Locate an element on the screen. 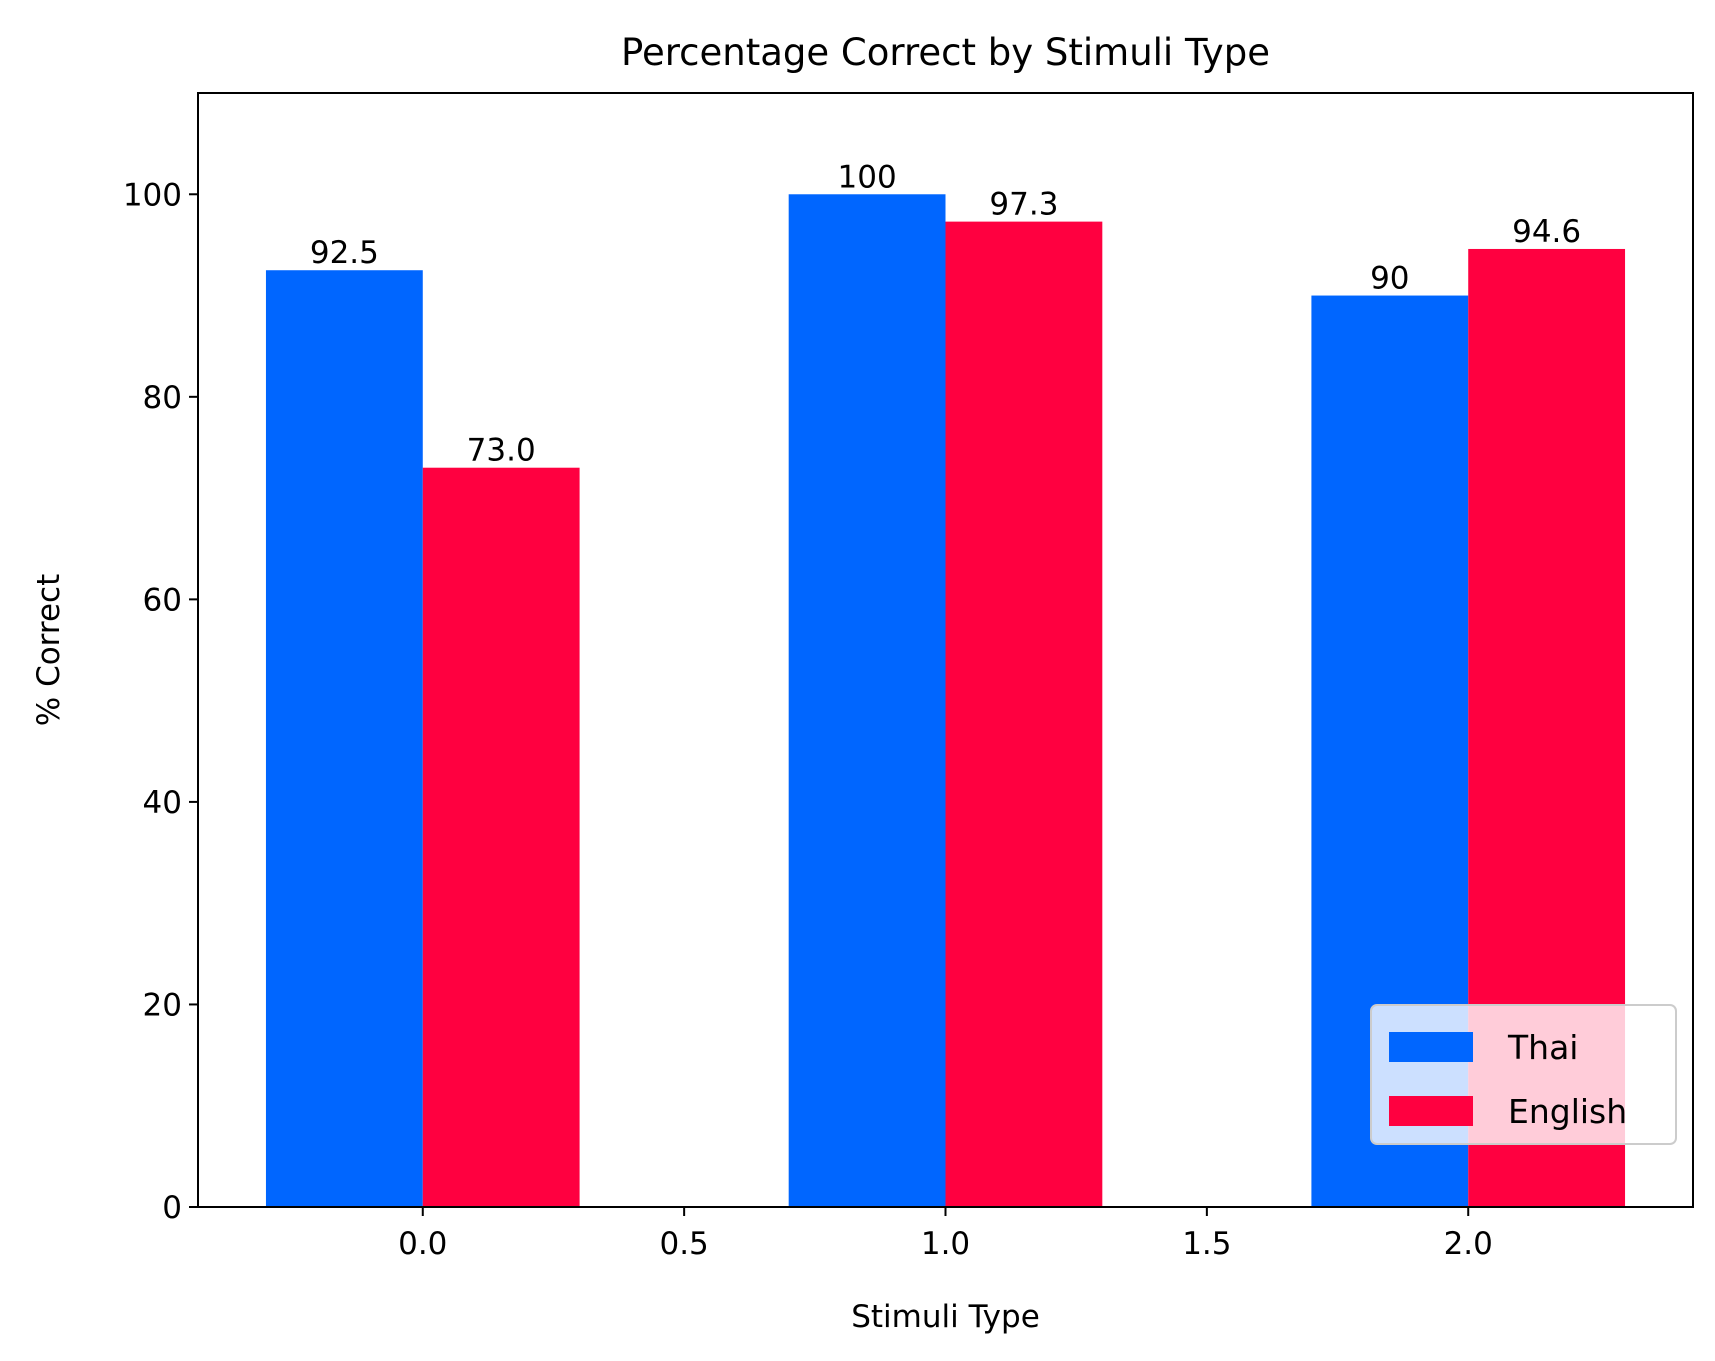 Image resolution: width=1715 pixels, height=1361 pixels. bar-value-label: 100 is located at coordinates (867, 177).